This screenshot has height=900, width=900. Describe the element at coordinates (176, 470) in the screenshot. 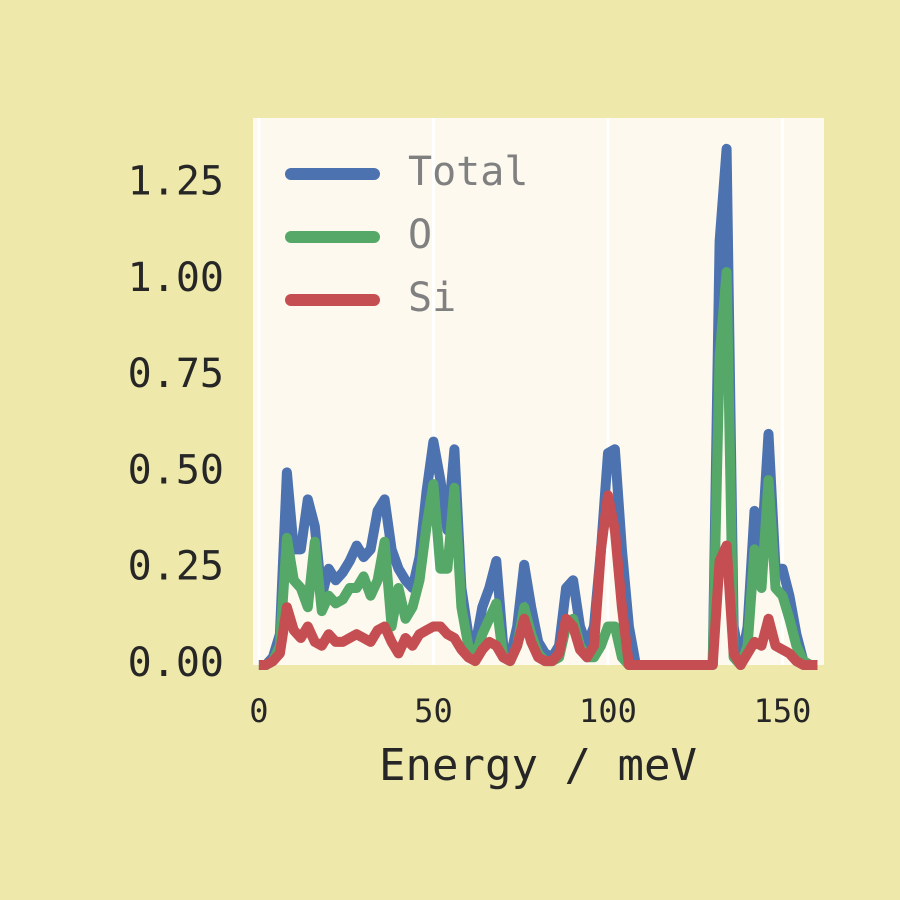

I see `y-tick-label: 0.50` at that location.